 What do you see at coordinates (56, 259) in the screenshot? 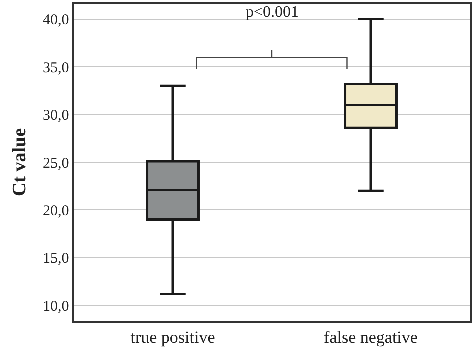
I see `y-tick-label: 15,0` at bounding box center [56, 259].